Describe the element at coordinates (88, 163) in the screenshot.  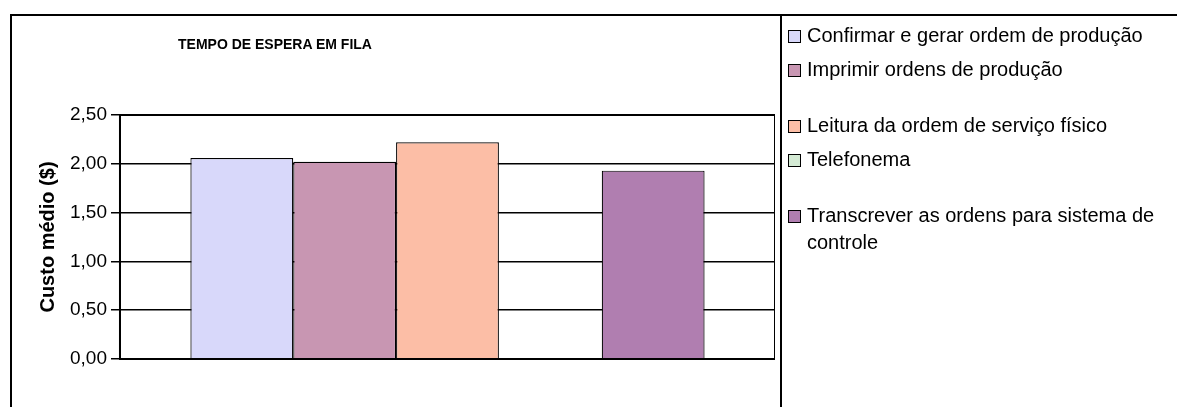
I see `y-tick-label: 2,00` at that location.